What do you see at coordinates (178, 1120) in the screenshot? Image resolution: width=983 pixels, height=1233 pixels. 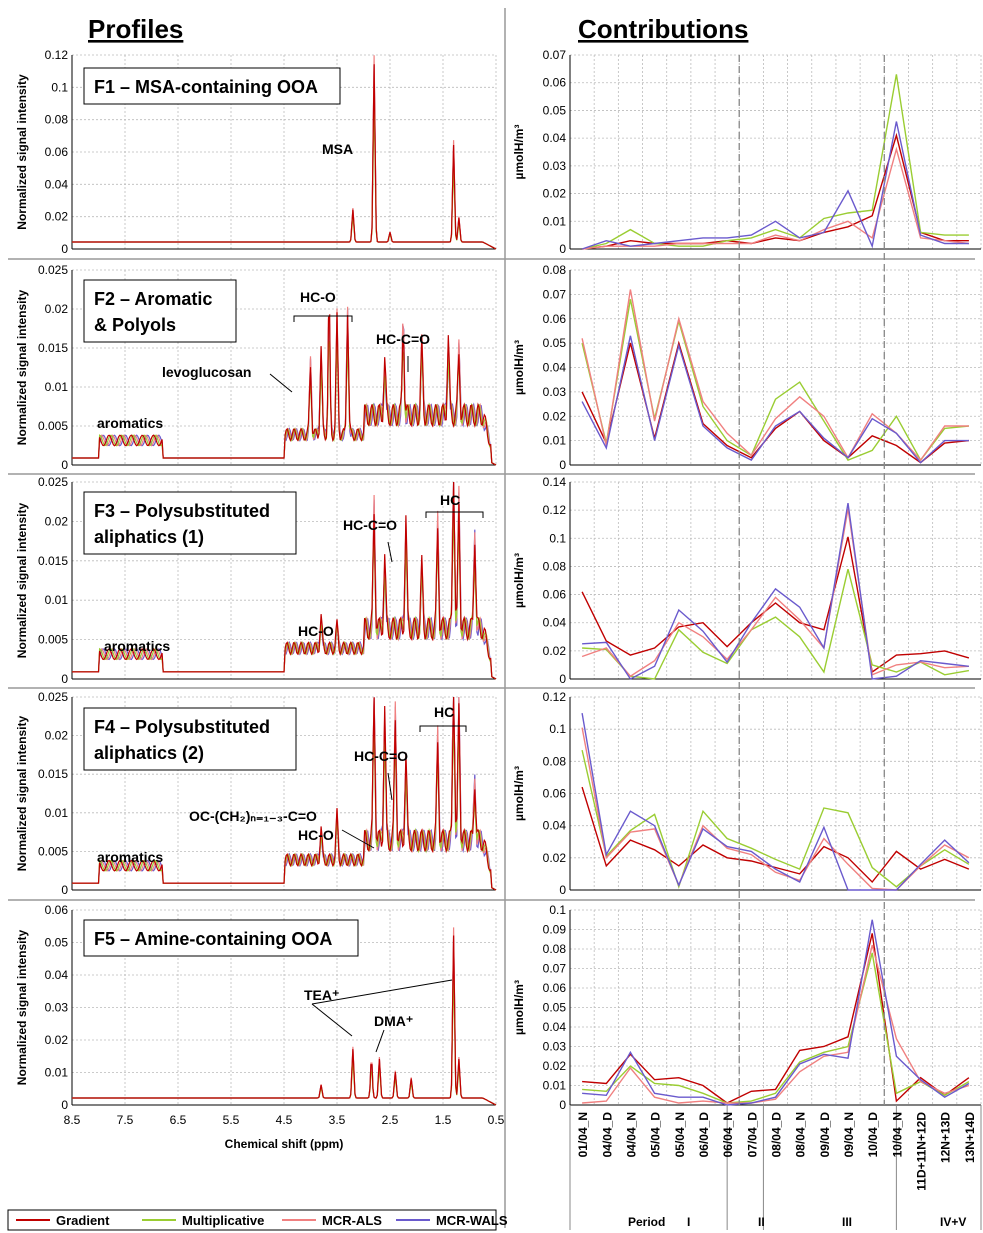 I see `x-tick-label: 6.5` at bounding box center [178, 1120].